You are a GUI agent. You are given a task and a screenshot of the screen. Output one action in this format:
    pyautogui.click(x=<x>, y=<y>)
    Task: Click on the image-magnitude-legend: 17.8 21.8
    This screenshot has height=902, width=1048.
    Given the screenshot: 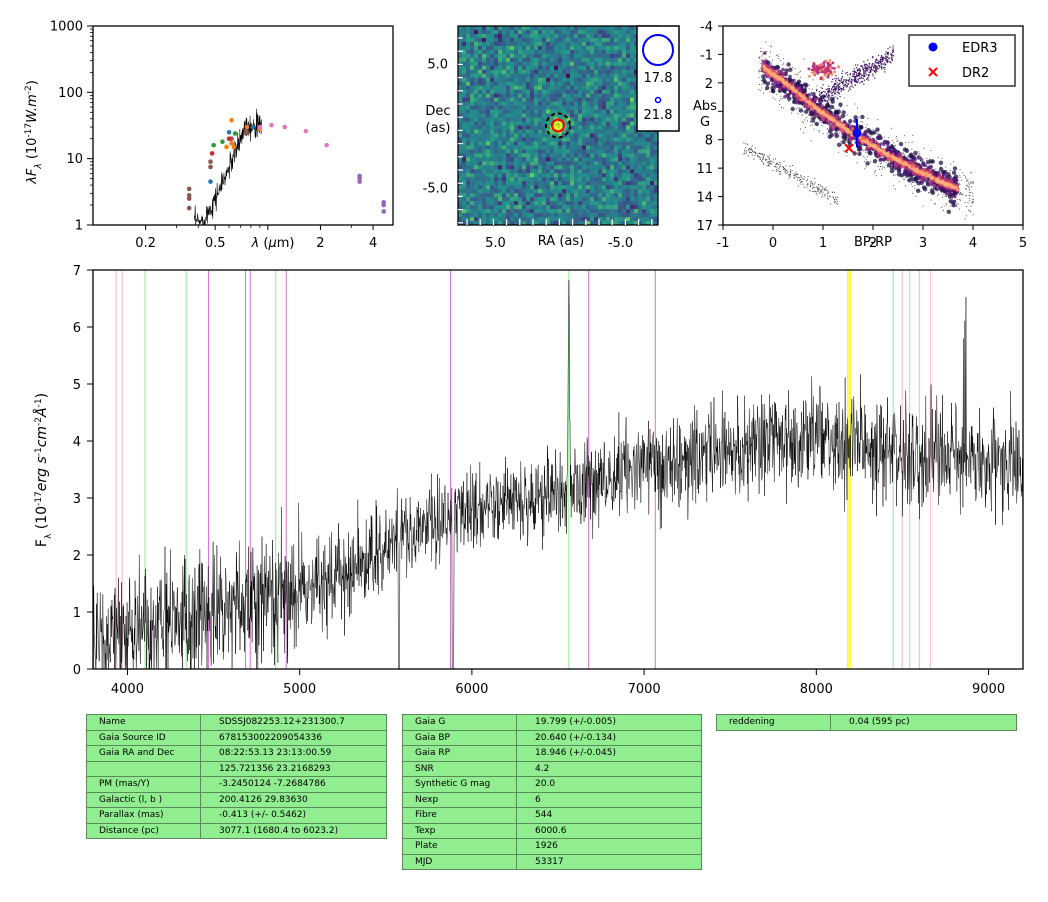 What is the action you would take?
    pyautogui.click(x=658, y=78)
    